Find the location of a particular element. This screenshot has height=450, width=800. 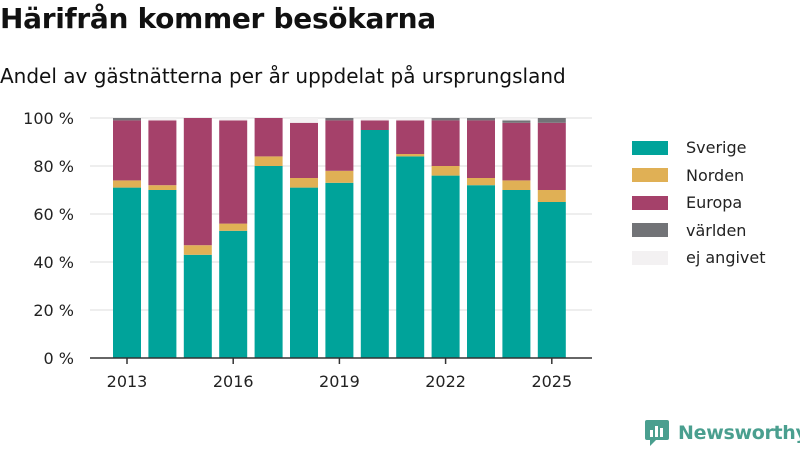

legend-swatch-ej-angivet is located at coordinates (650, 257).